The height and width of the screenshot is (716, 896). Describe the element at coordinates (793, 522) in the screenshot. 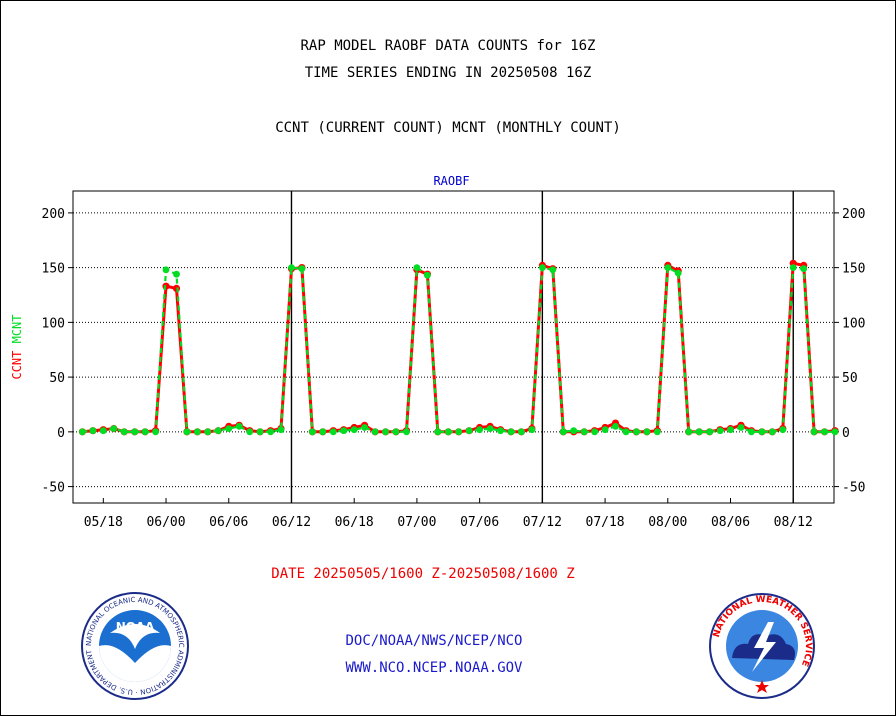

I see `xtick-label: 08/12` at that location.